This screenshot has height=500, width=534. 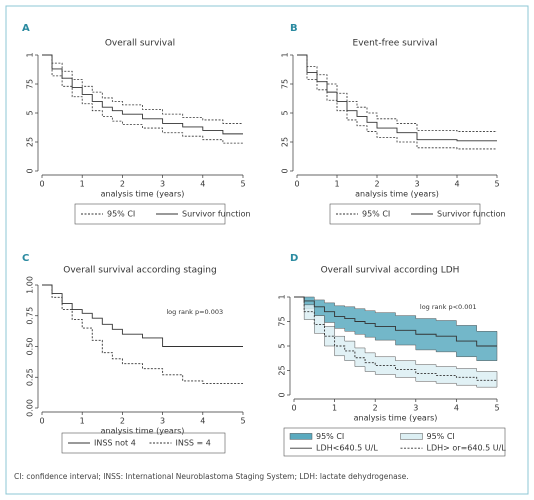 I want to click on y-tick-label: 1.00, so click(x=30, y=285).